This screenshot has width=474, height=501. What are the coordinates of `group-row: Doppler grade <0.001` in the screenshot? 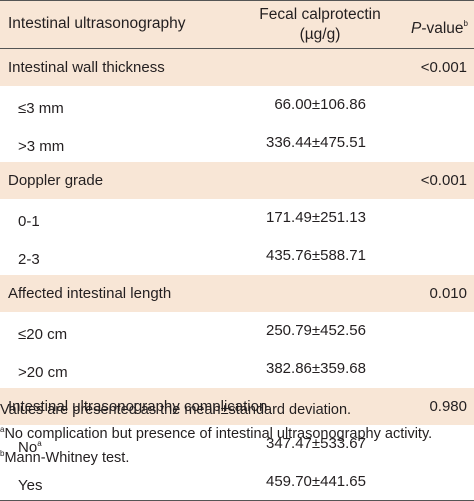 It's located at (237, 180).